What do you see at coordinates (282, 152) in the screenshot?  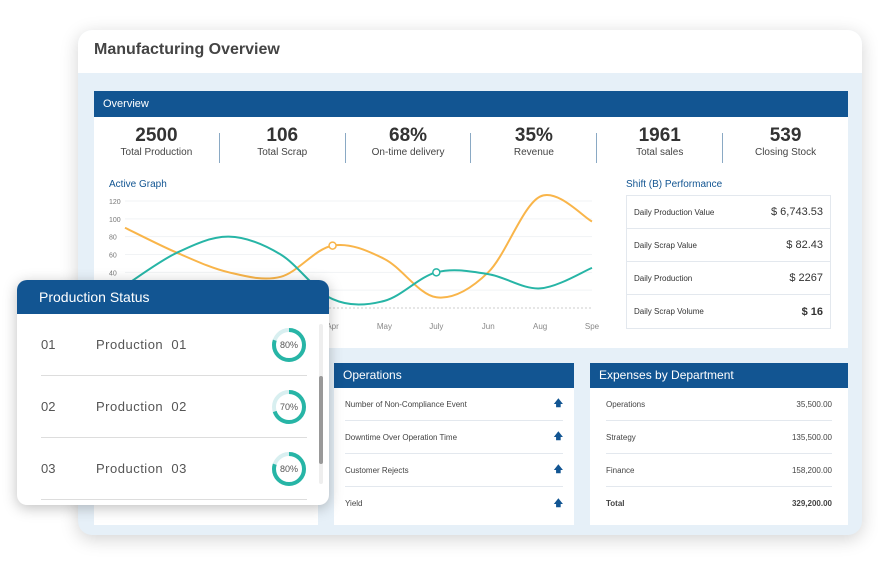 I see `stat-label: Total Scrap` at bounding box center [282, 152].